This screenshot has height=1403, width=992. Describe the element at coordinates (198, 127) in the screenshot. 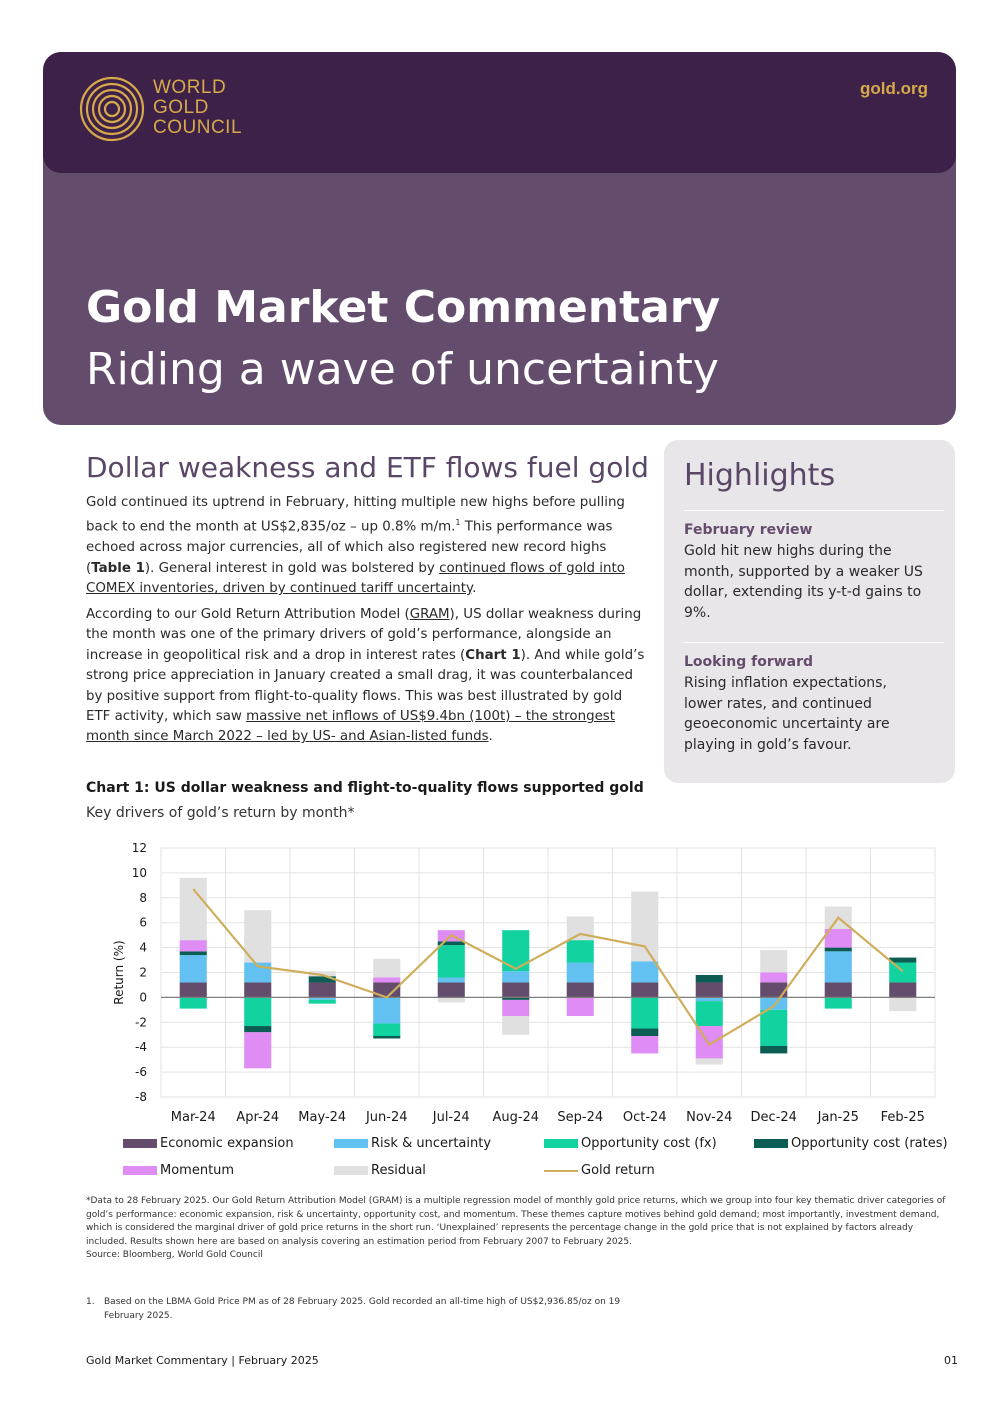

I see `logo-line: COUNCIL` at that location.